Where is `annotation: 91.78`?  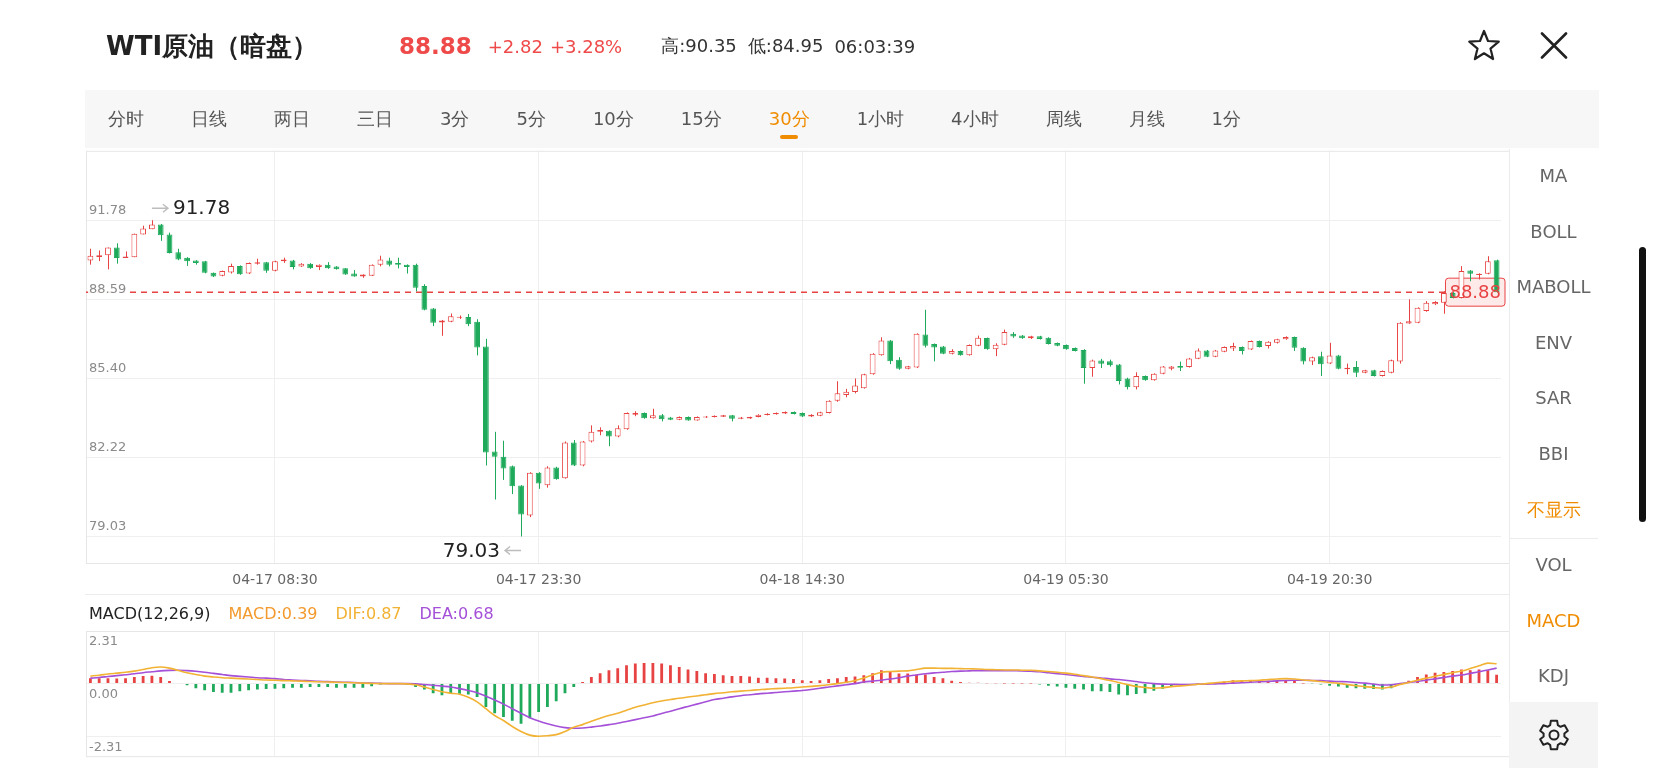
annotation: 91.78 is located at coordinates (201, 207).